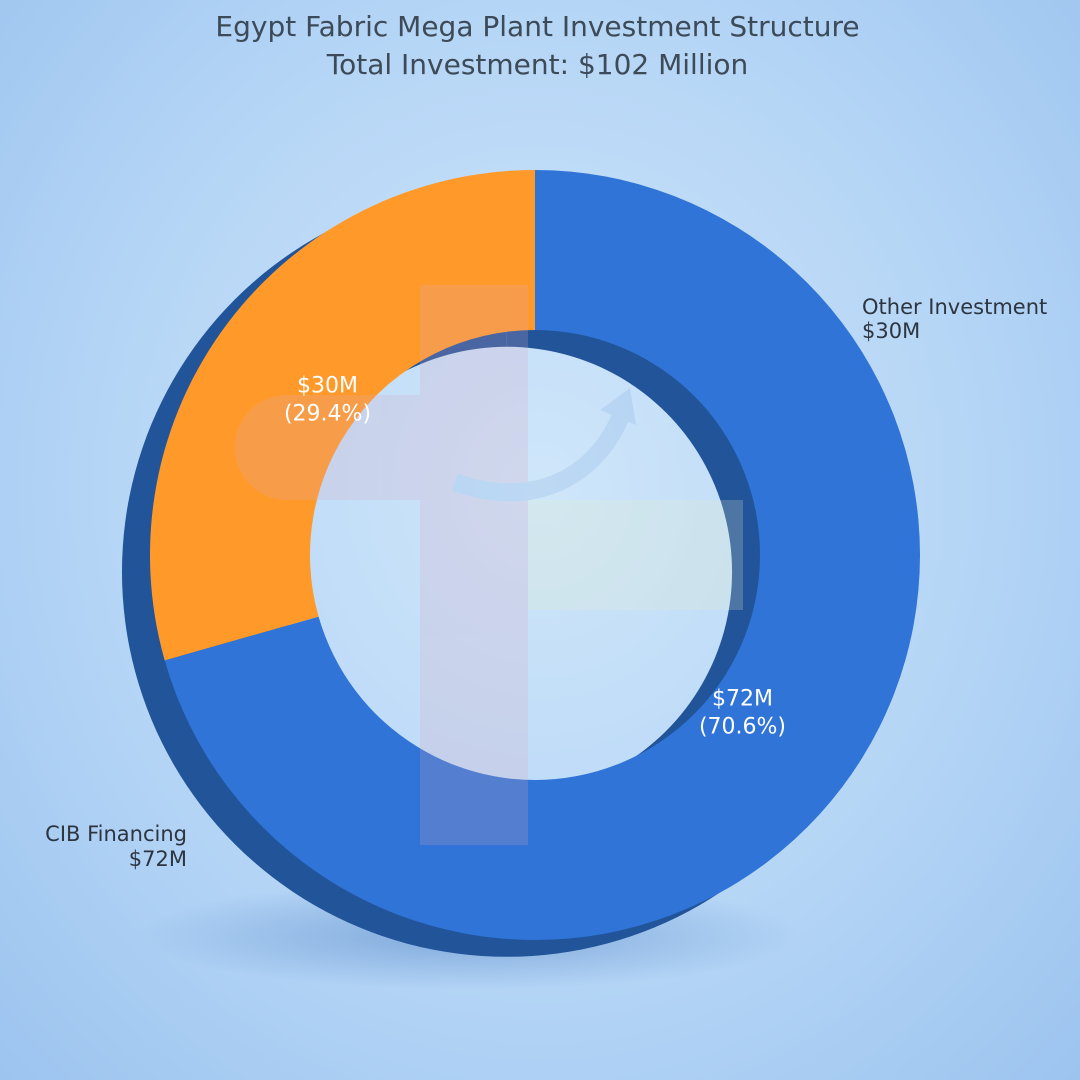 Image resolution: width=1080 pixels, height=1080 pixels. I want to click on slice-value-label: $30M, so click(327, 385).